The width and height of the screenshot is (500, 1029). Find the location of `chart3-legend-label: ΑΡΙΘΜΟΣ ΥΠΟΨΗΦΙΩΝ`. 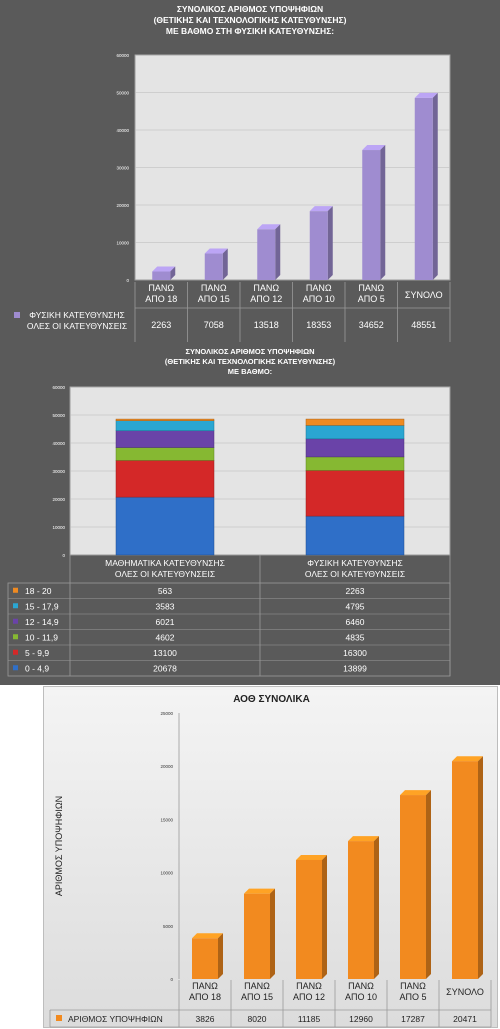

chart3-legend-label: ΑΡΙΘΜΟΣ ΥΠΟΨΗΦΙΩΝ is located at coordinates (115, 1019).